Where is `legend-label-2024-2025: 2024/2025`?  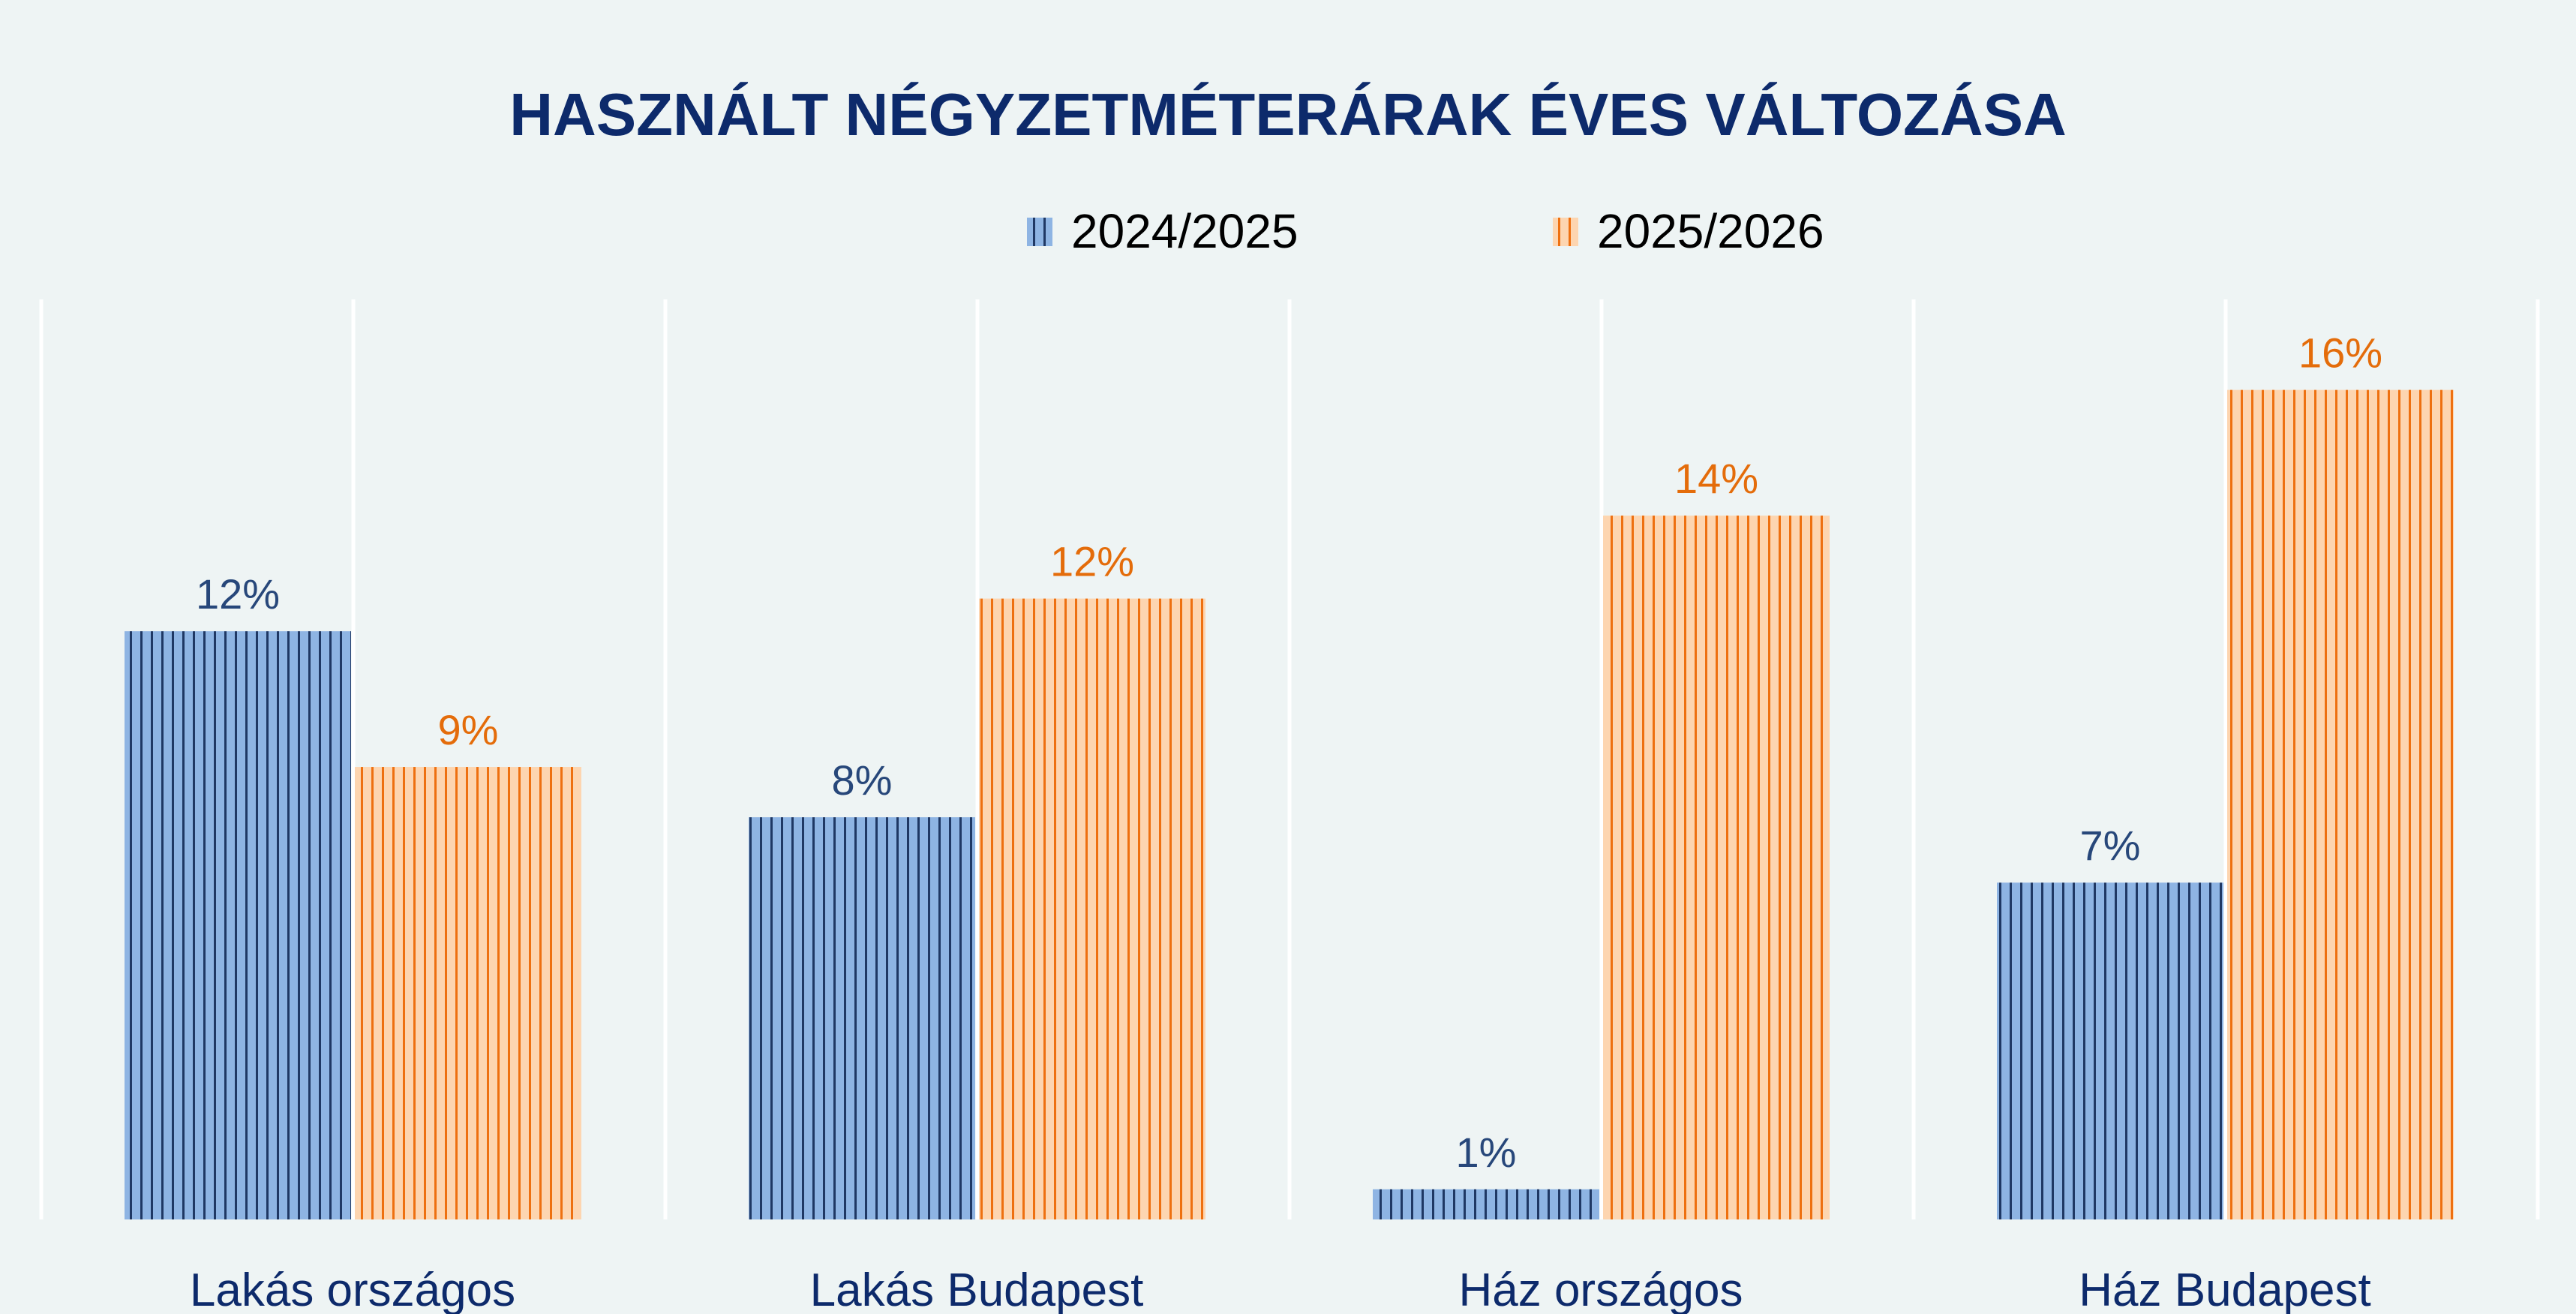
legend-label-2024-2025: 2024/2025 is located at coordinates (1185, 231).